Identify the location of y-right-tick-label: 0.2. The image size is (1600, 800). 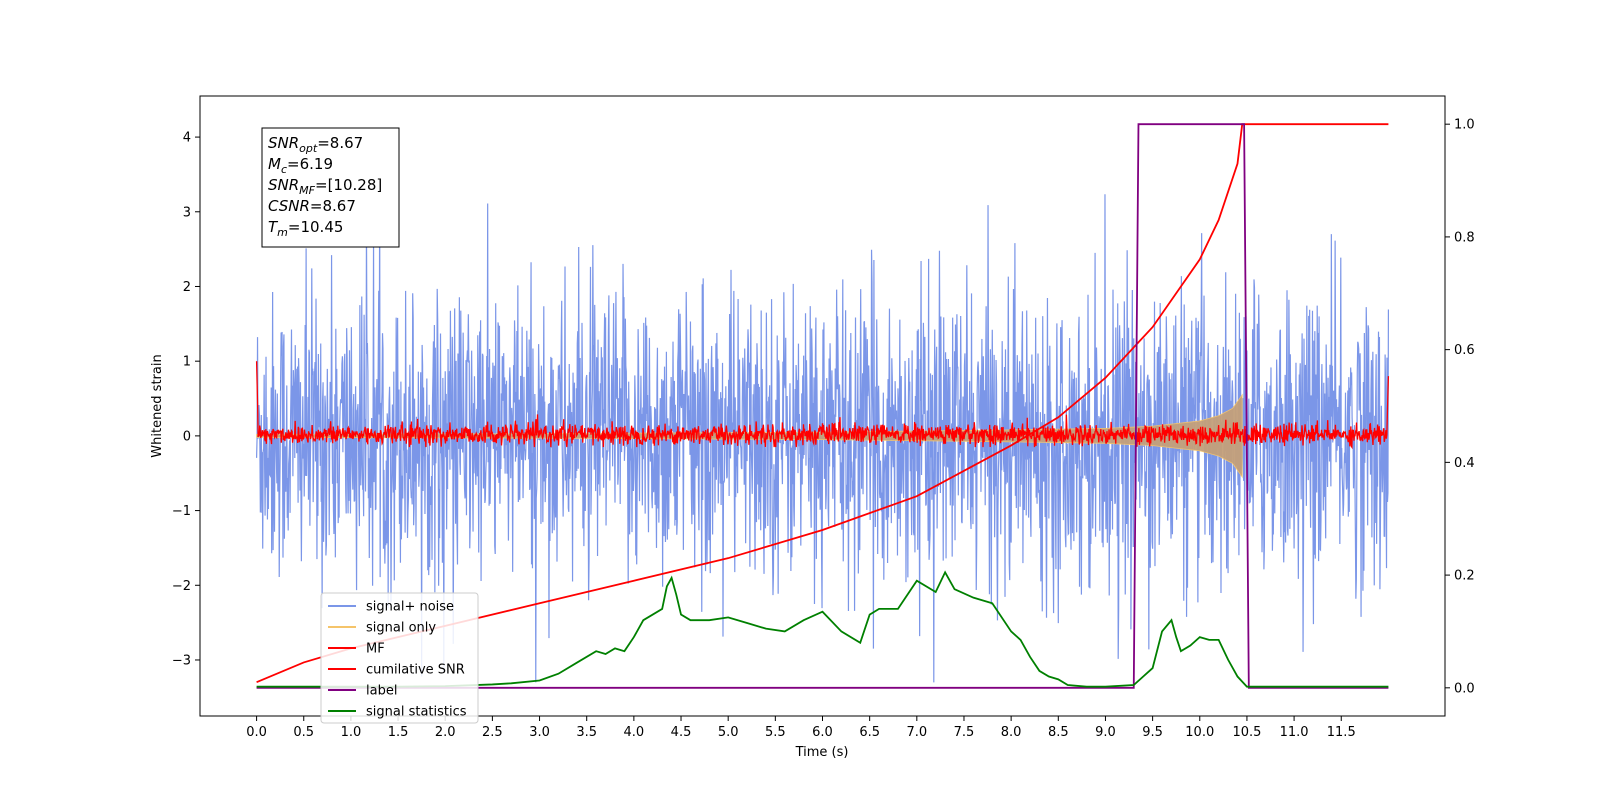
(1464, 576).